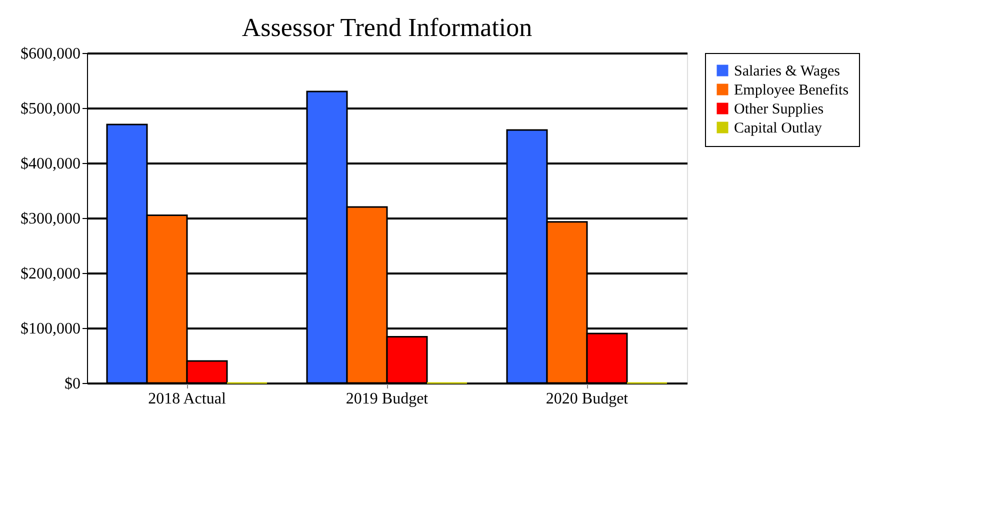 The image size is (984, 506). What do you see at coordinates (791, 90) in the screenshot?
I see `legend-label: Employee Benefits` at bounding box center [791, 90].